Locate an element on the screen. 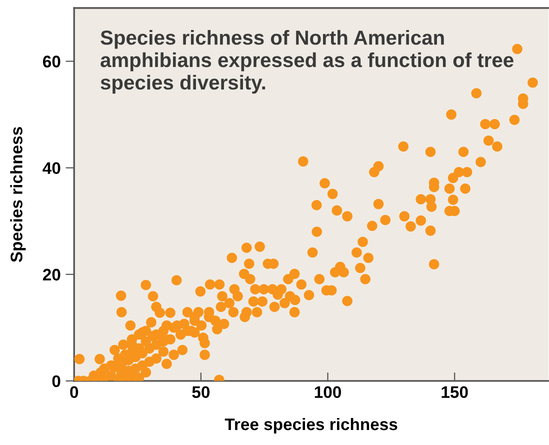 The width and height of the screenshot is (549, 445). x-tick-label: 150 is located at coordinates (455, 392).